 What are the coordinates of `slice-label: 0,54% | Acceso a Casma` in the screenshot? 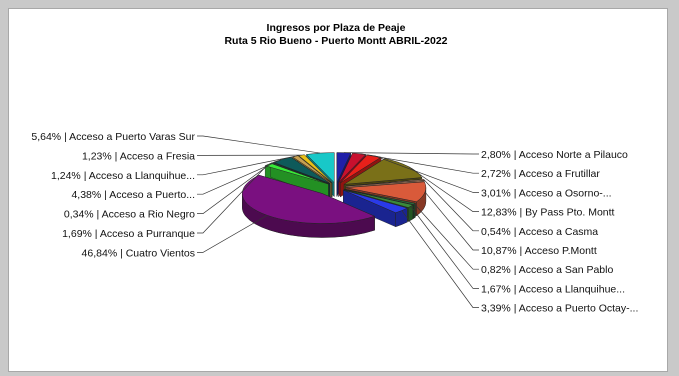 It's located at (539, 232).